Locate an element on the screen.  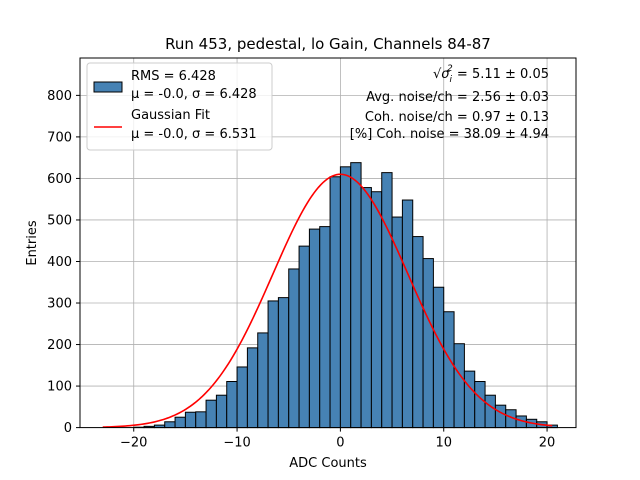
x-tick-label: −10 is located at coordinates (236, 443).